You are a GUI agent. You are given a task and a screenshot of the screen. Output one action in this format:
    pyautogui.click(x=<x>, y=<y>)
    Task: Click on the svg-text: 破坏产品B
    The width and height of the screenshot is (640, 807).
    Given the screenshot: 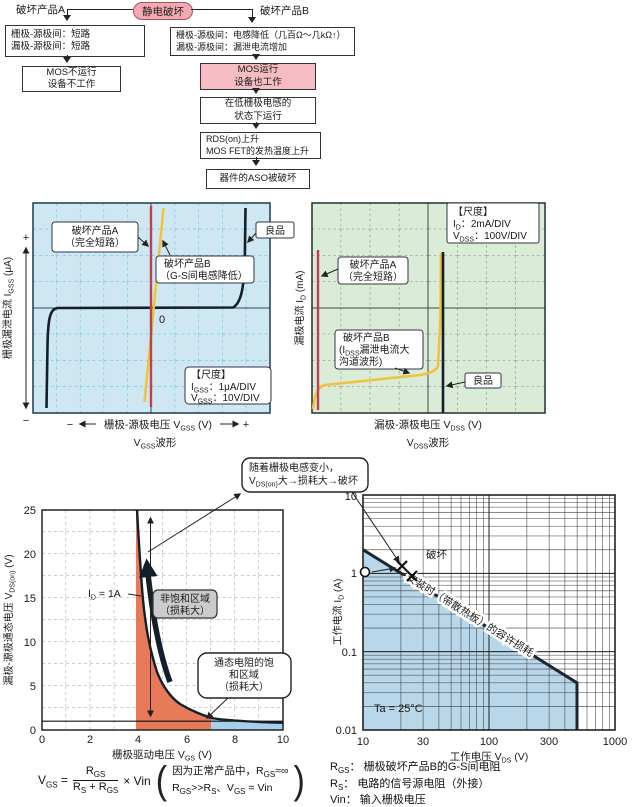 What is the action you would take?
    pyautogui.click(x=187, y=263)
    